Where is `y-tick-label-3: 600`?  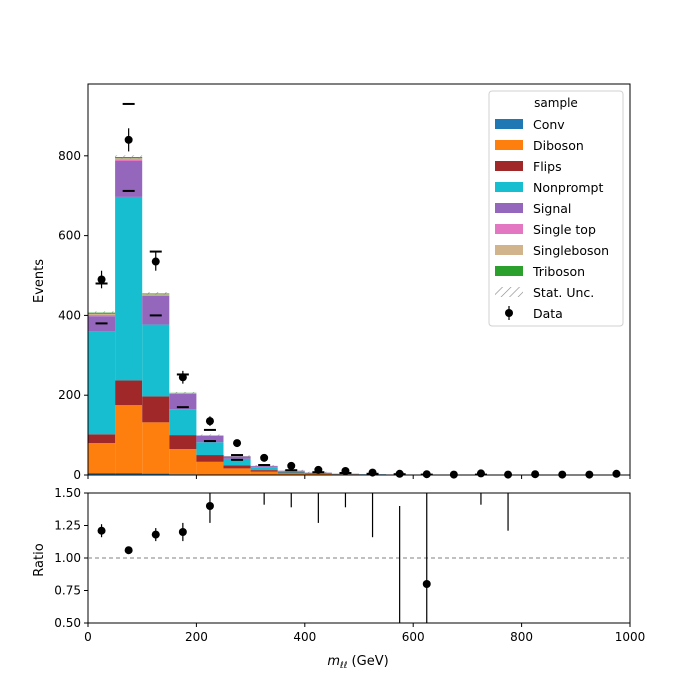
y-tick-label-3: 600 is located at coordinates (69, 236).